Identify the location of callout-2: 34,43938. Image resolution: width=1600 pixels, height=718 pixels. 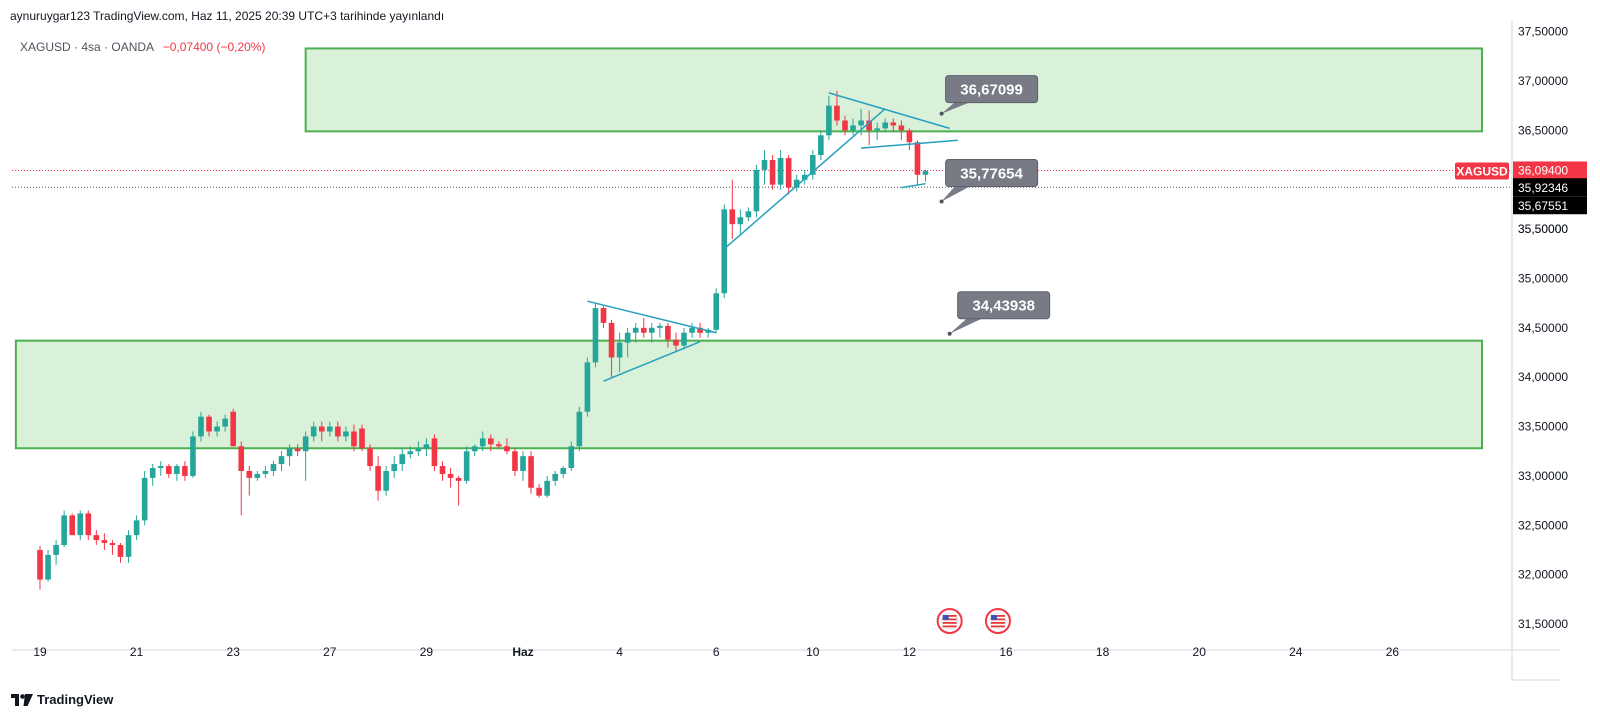
(999, 313).